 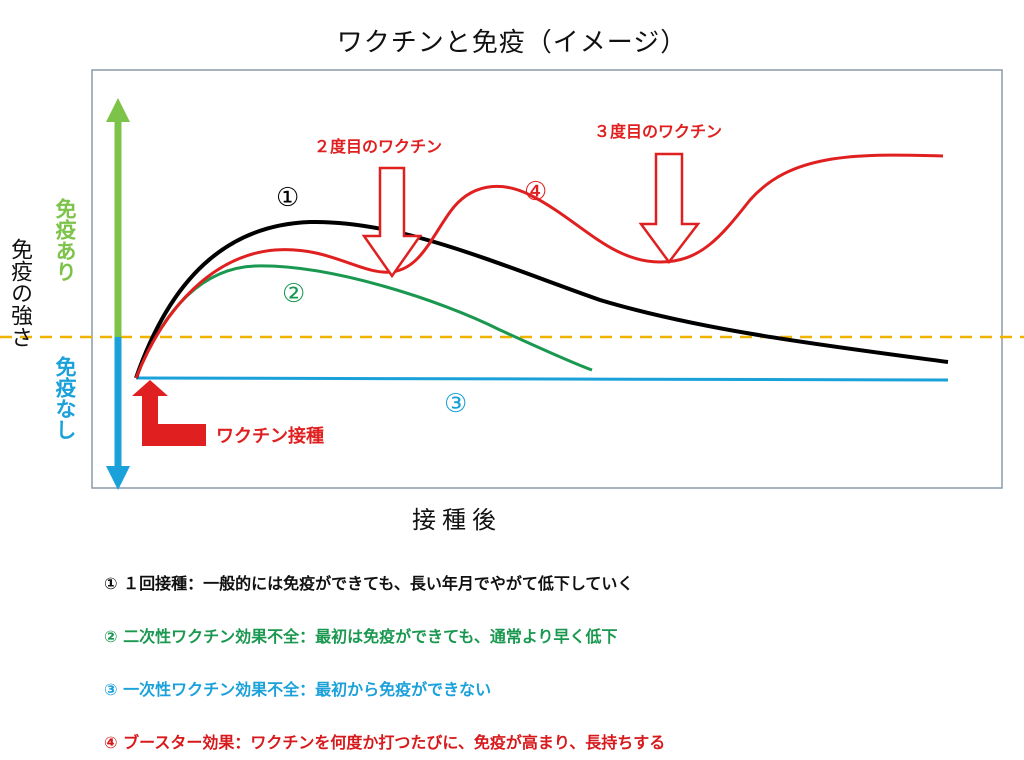 What do you see at coordinates (287, 198) in the screenshot?
I see `curve-1-label: ①` at bounding box center [287, 198].